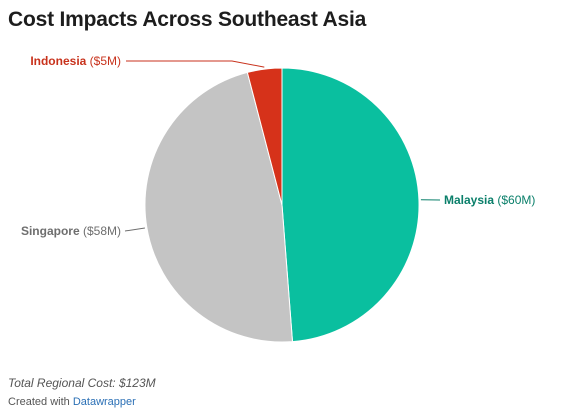 The width and height of the screenshot is (561, 416). Describe the element at coordinates (469, 200) in the screenshot. I see `slice-label-name: Malaysia` at that location.